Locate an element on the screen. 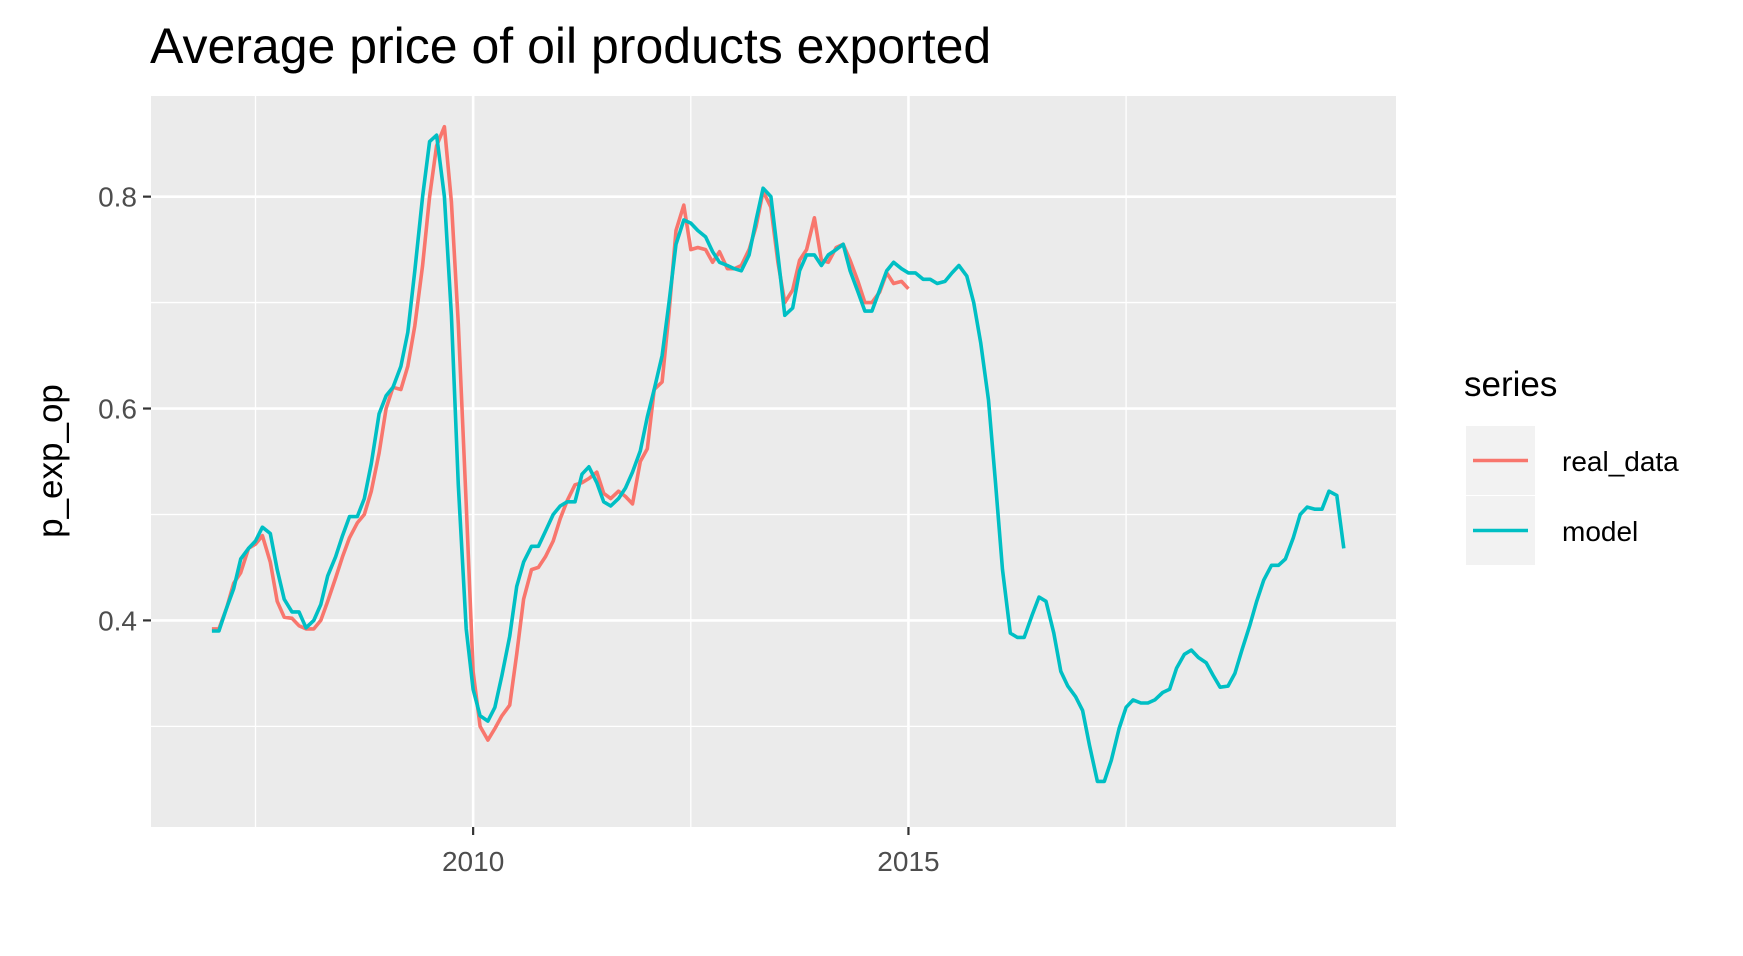 The width and height of the screenshot is (1743, 956). chart-title: Average price of oil products exported is located at coordinates (570, 46).